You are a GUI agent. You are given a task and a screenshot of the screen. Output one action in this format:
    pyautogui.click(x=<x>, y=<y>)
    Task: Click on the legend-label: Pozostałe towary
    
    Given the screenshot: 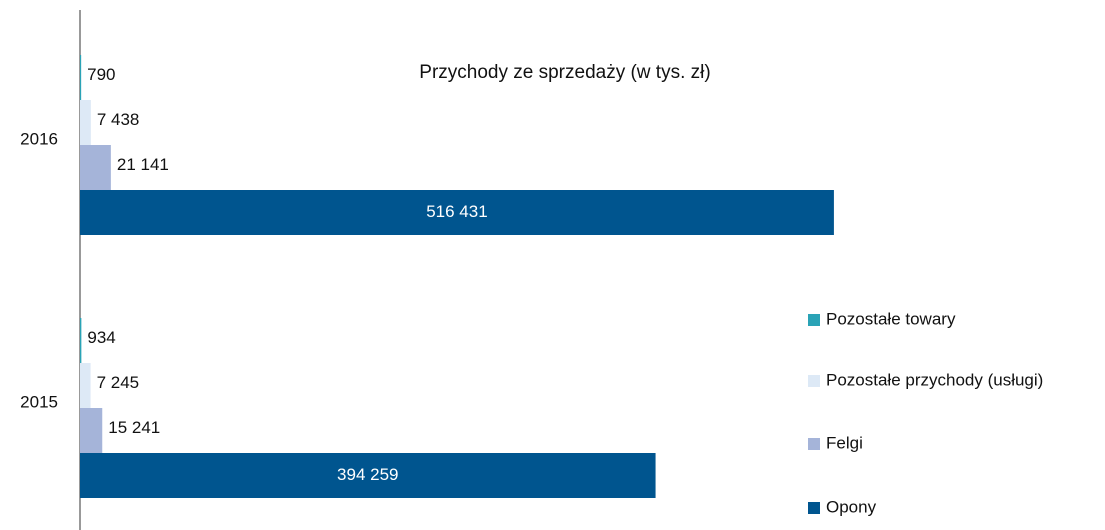 What is the action you would take?
    pyautogui.click(x=891, y=318)
    